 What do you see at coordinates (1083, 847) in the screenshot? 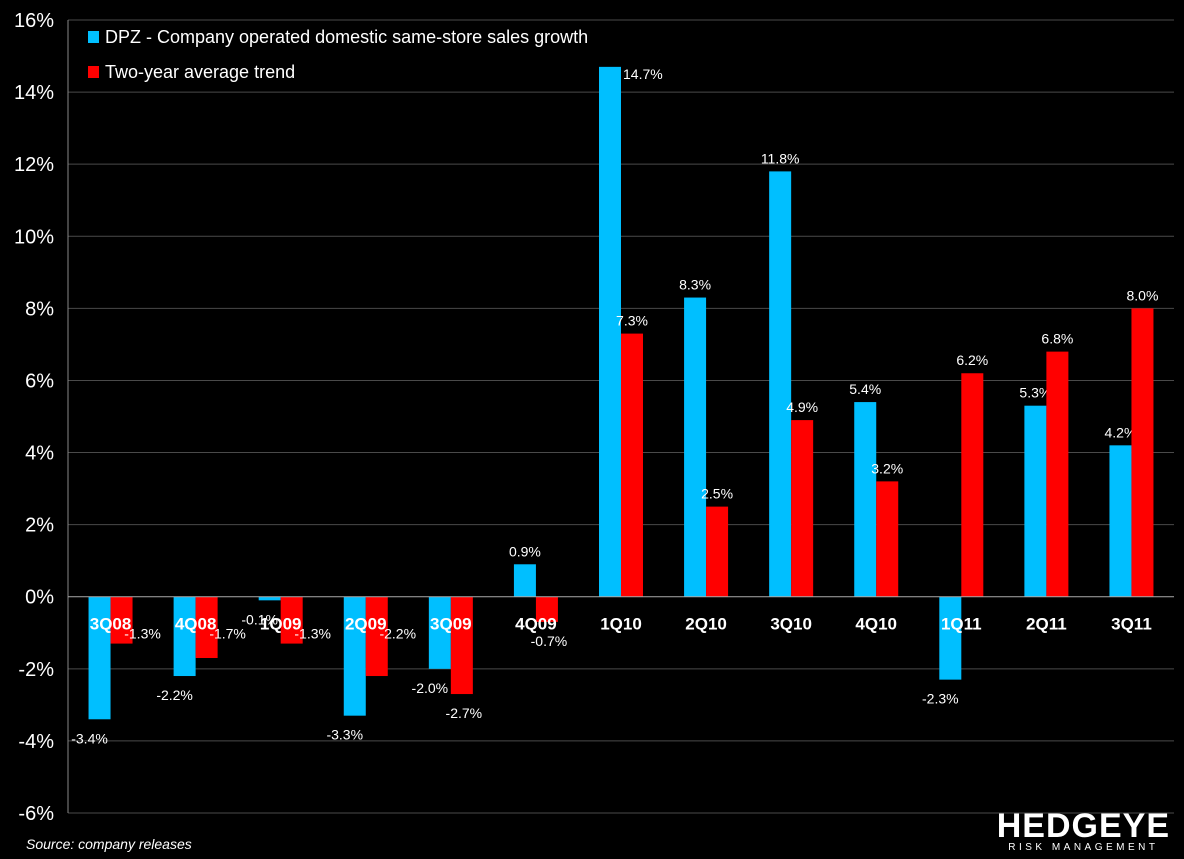
I see `logo-sub-text: RISK MANAGEMENT` at bounding box center [1083, 847].